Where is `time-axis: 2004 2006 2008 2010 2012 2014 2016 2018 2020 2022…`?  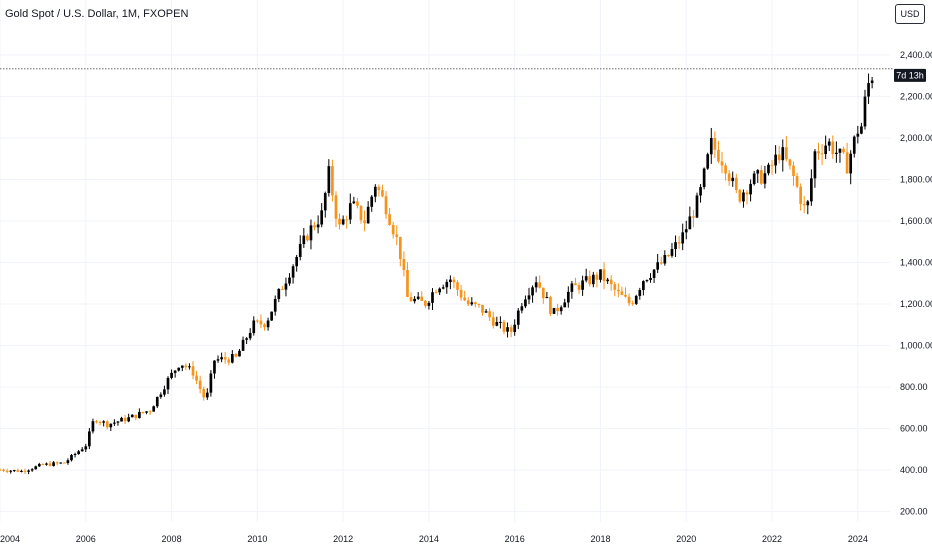 time-axis: 2004 2006 2008 2010 2012 2014 2016 2018 2020 2022… is located at coordinates (434, 539).